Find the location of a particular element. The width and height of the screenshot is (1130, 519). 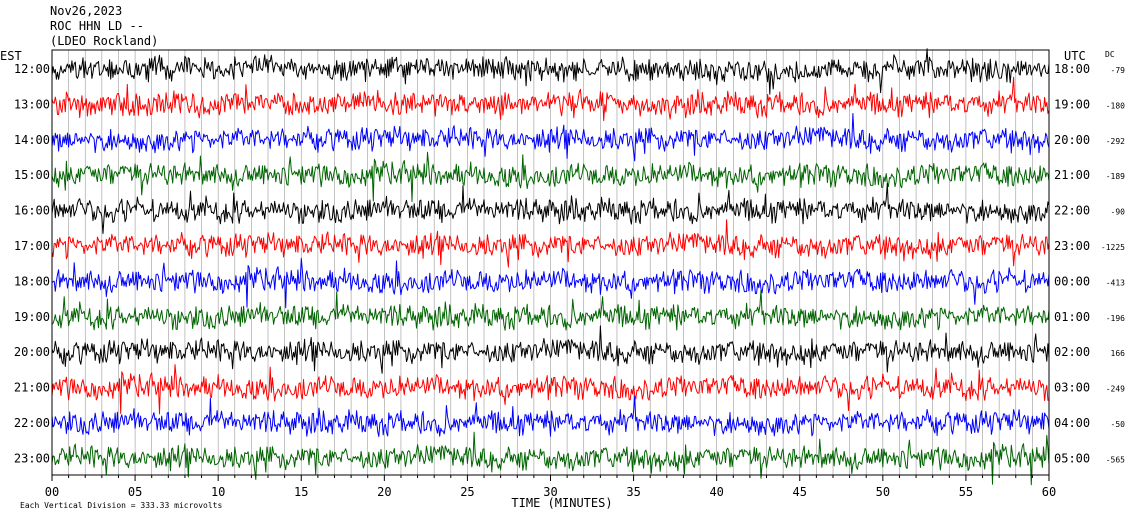

header-source: (LDEO Rockland) is located at coordinates (104, 41).